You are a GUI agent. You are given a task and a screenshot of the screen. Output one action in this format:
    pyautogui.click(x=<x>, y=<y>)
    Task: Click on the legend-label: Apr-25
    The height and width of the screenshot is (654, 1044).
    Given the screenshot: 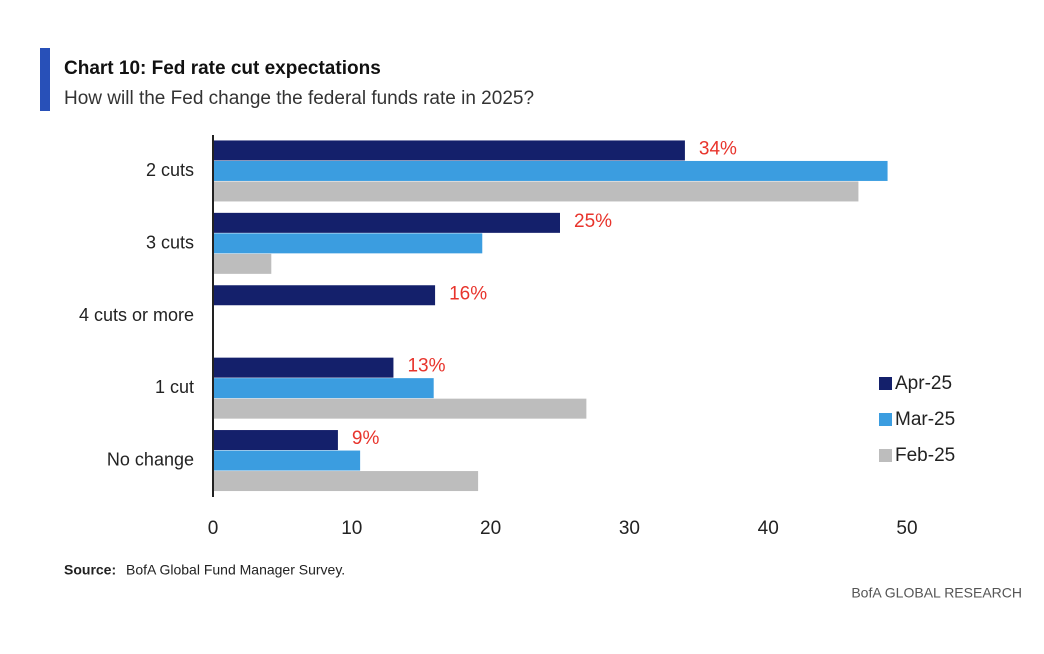 What is the action you would take?
    pyautogui.click(x=923, y=383)
    